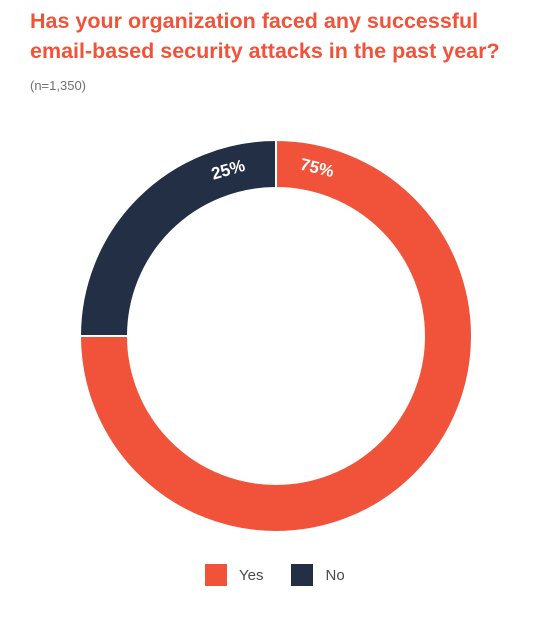  What do you see at coordinates (318, 575) in the screenshot?
I see `legend-item-no: No` at bounding box center [318, 575].